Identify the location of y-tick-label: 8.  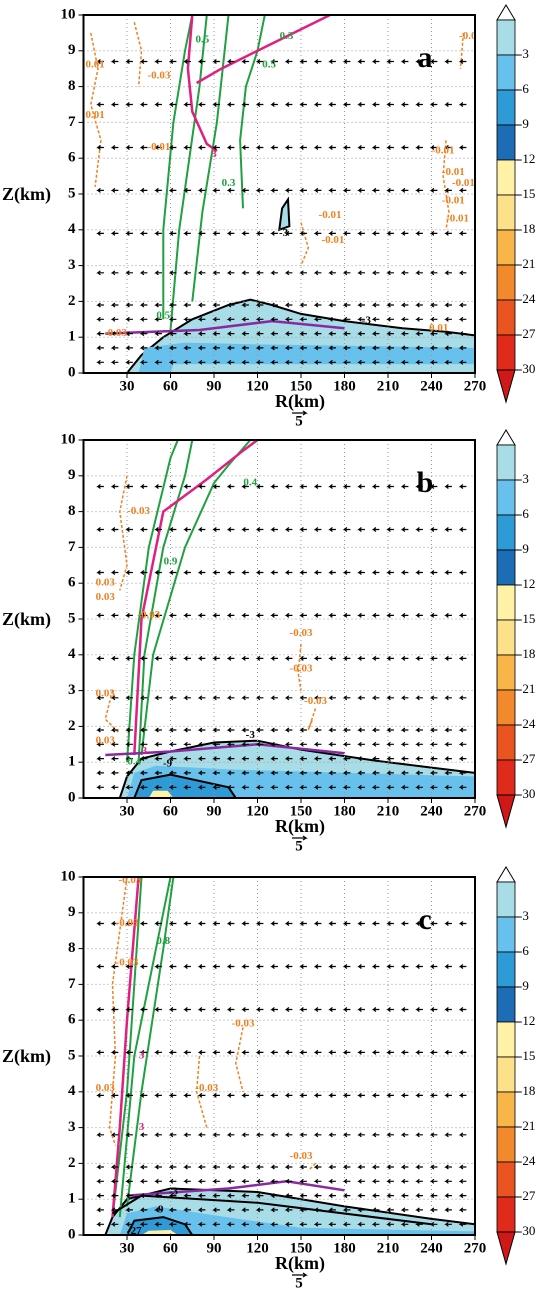
(72, 948).